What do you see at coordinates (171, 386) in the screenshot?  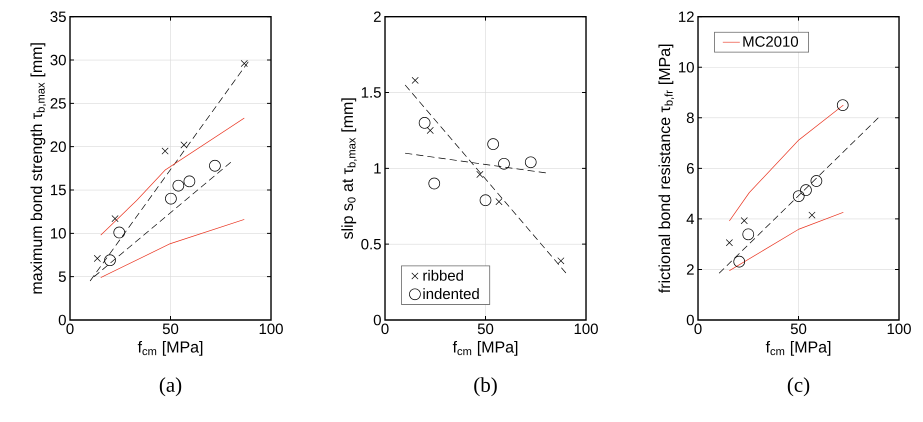 I see `text: (a)` at bounding box center [171, 386].